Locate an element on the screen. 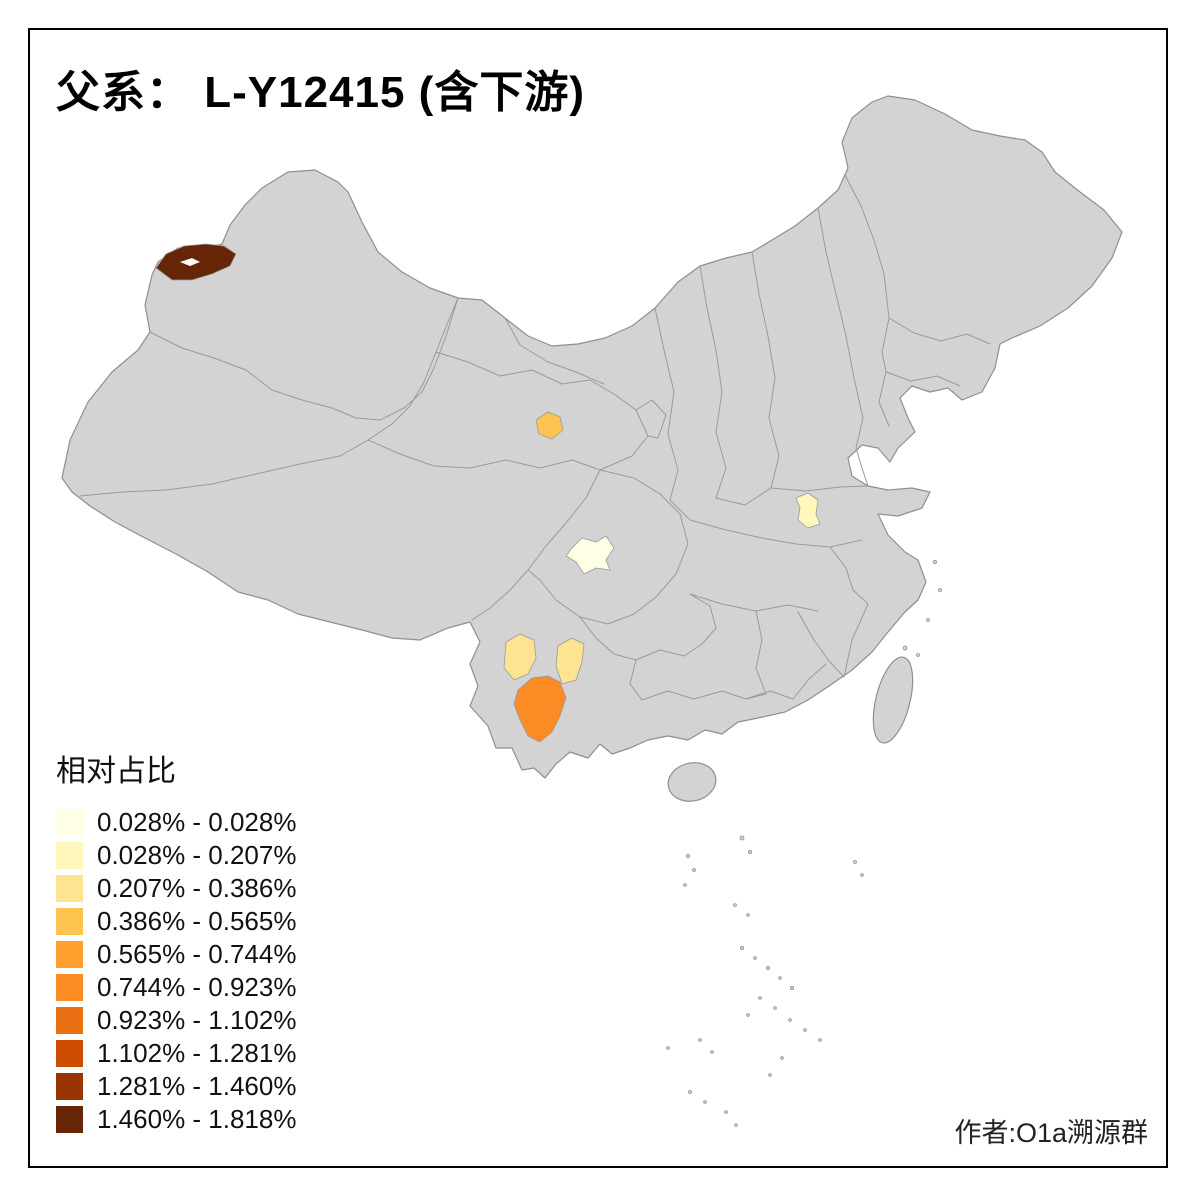 This screenshot has width=1200, height=1200. legend-item: 0.207% - 0.386% is located at coordinates (176, 888).